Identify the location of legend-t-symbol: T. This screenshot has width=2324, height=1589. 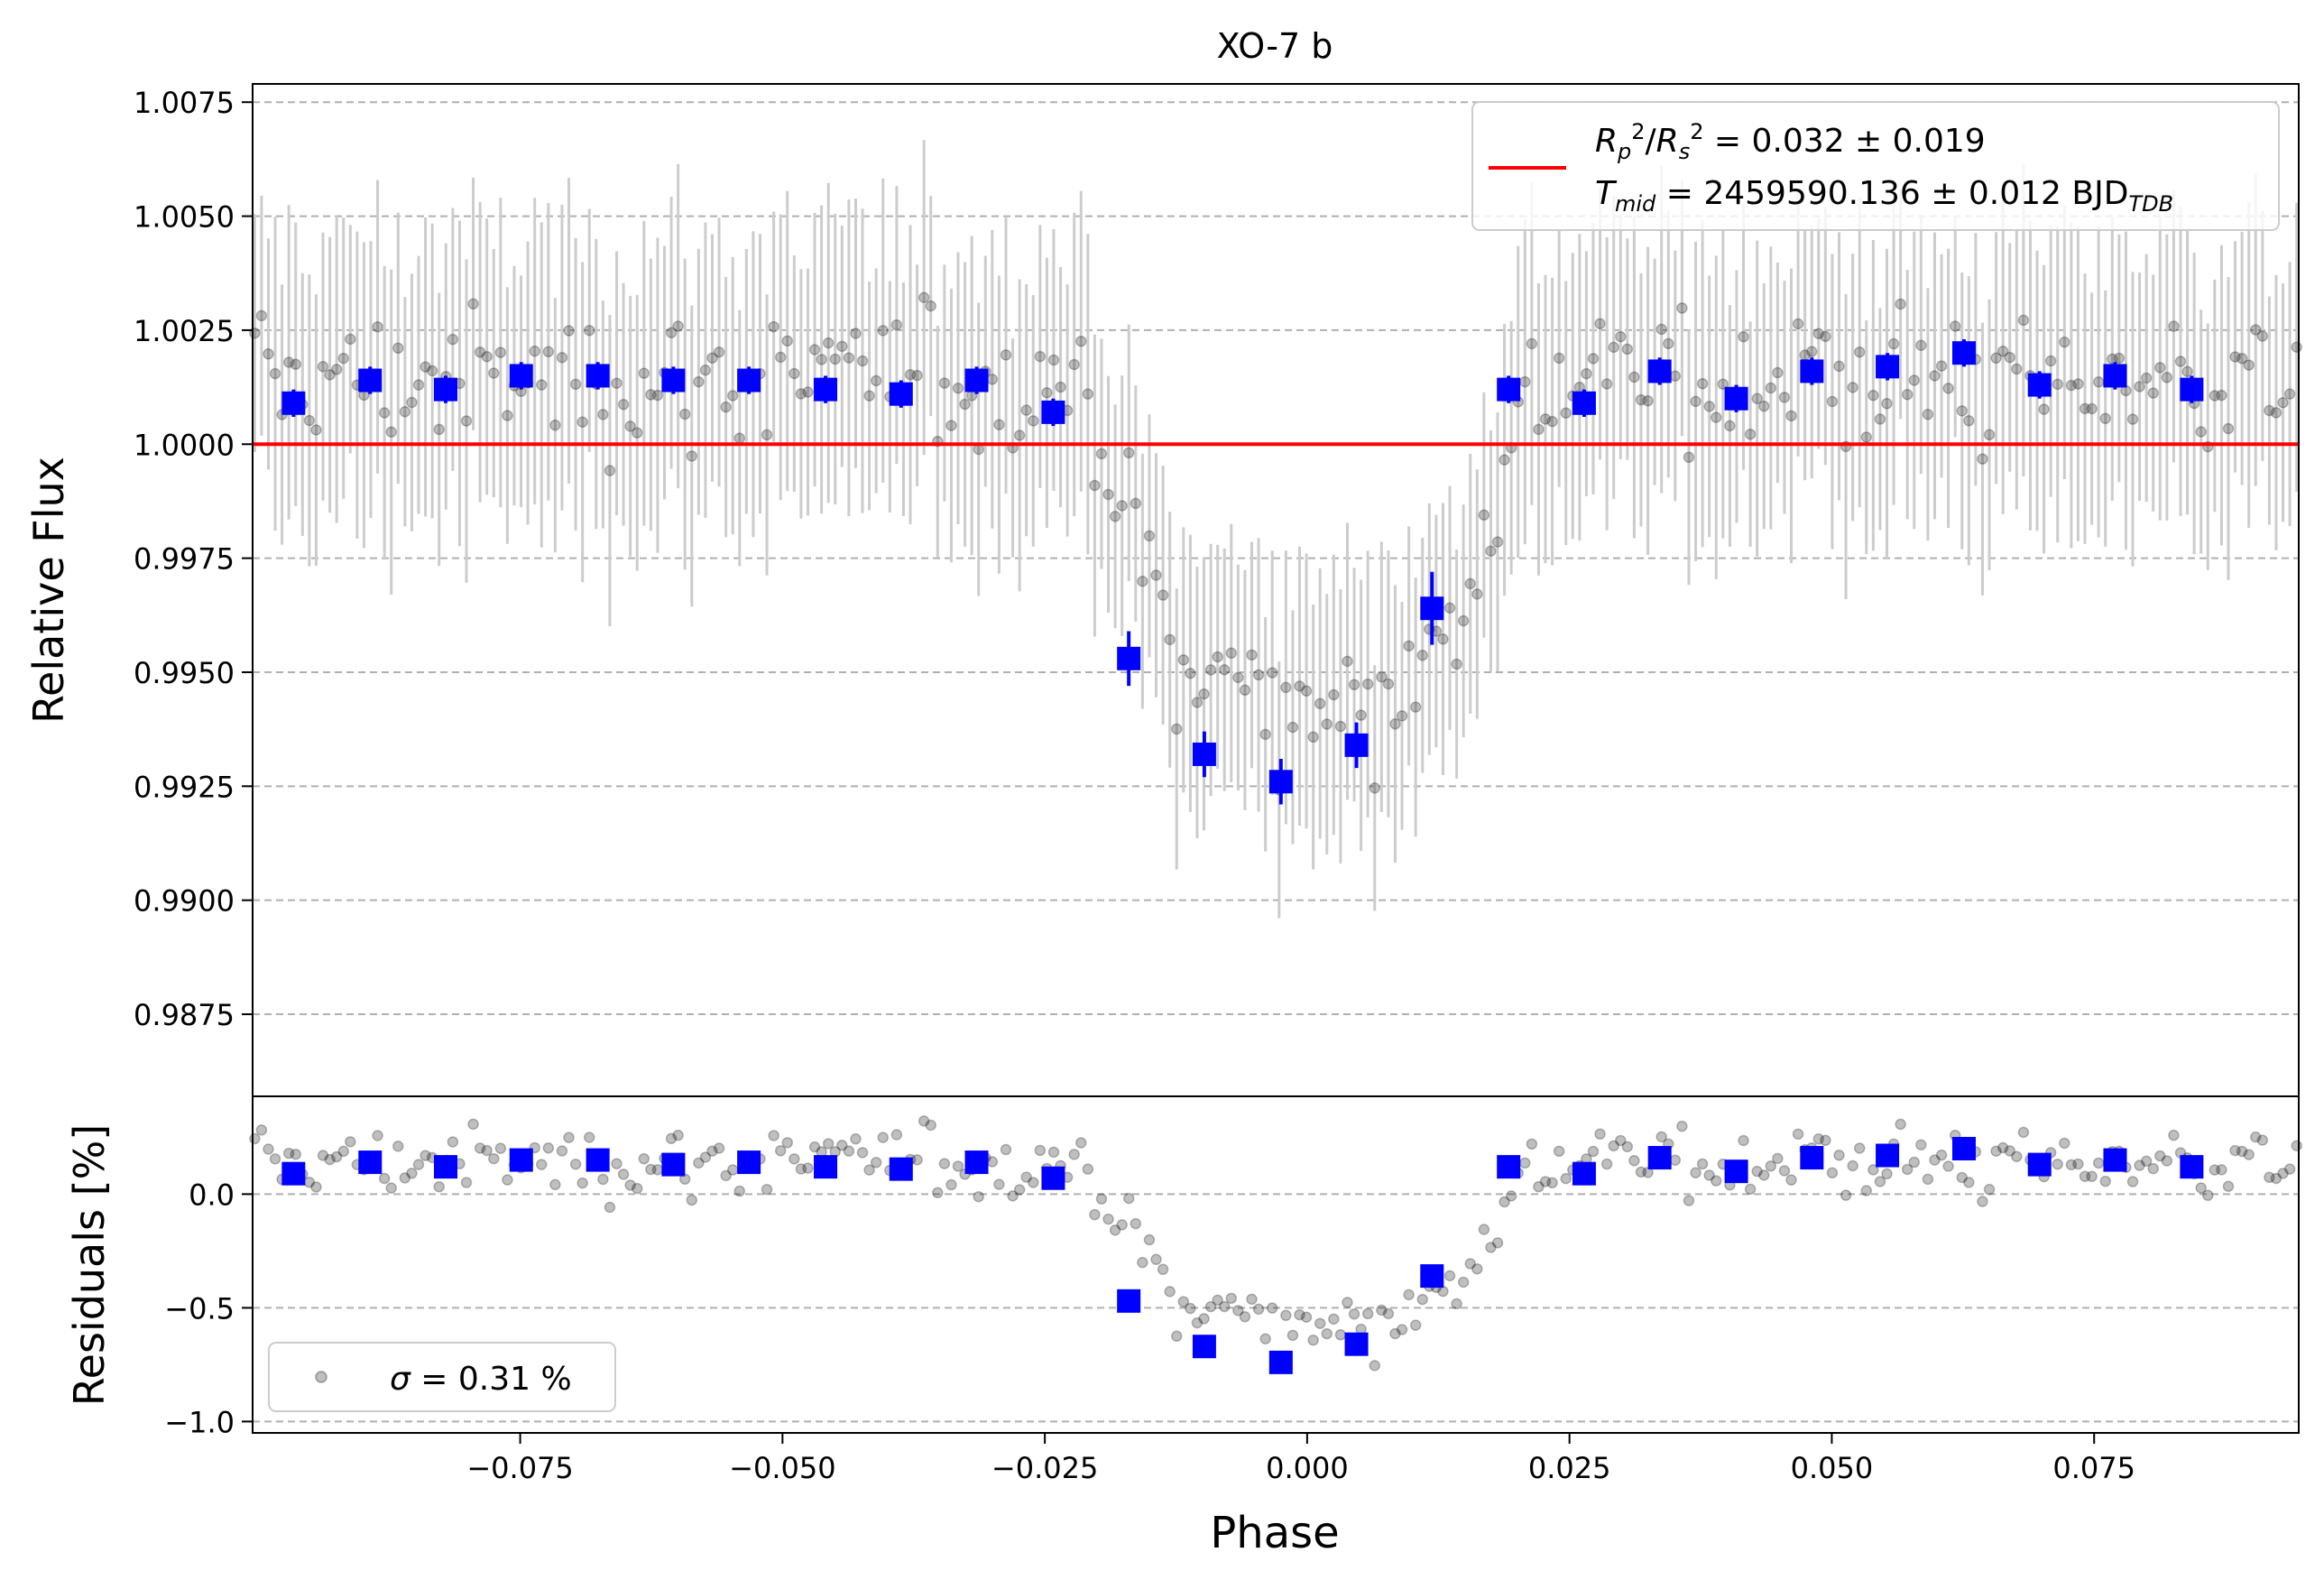
(1606, 193).